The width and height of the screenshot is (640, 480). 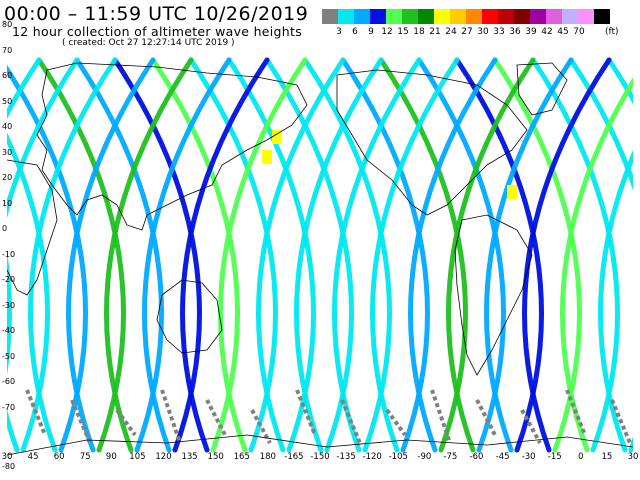 I want to click on lon-label: 105, so click(x=137, y=457).